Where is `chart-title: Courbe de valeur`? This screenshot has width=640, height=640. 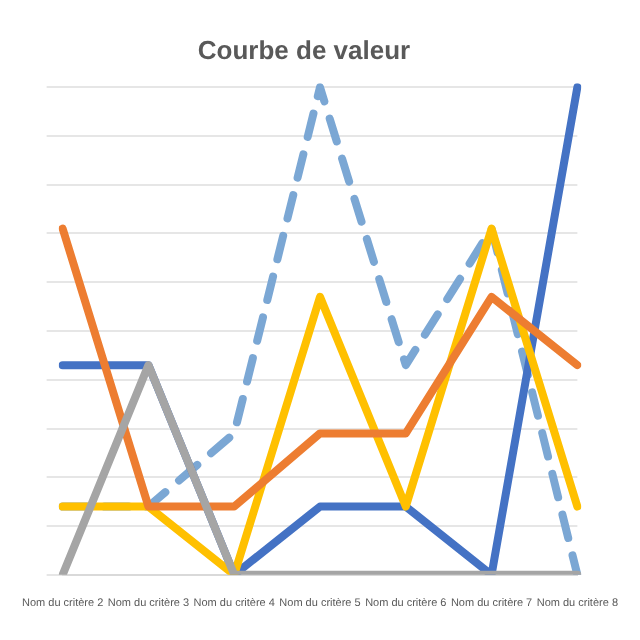 chart-title: Courbe de valeur is located at coordinates (304, 49).